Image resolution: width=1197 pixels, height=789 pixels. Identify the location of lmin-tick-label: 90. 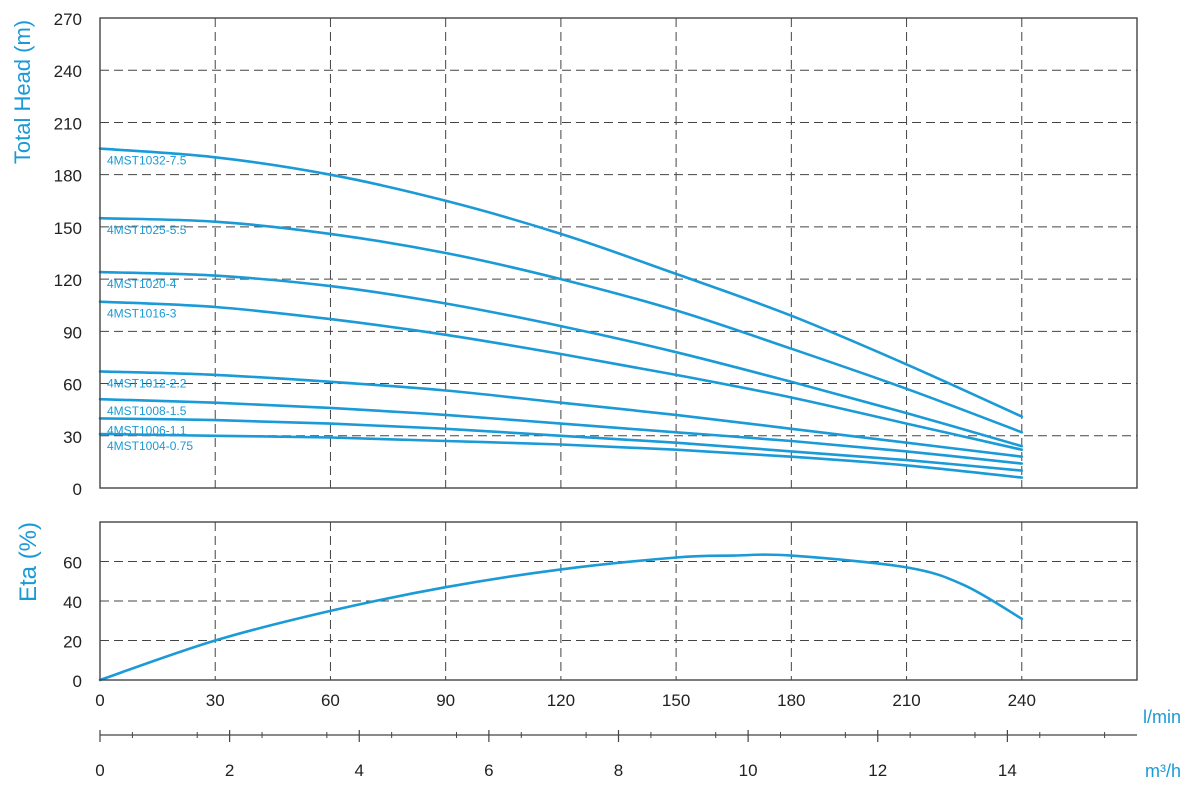
(445, 700).